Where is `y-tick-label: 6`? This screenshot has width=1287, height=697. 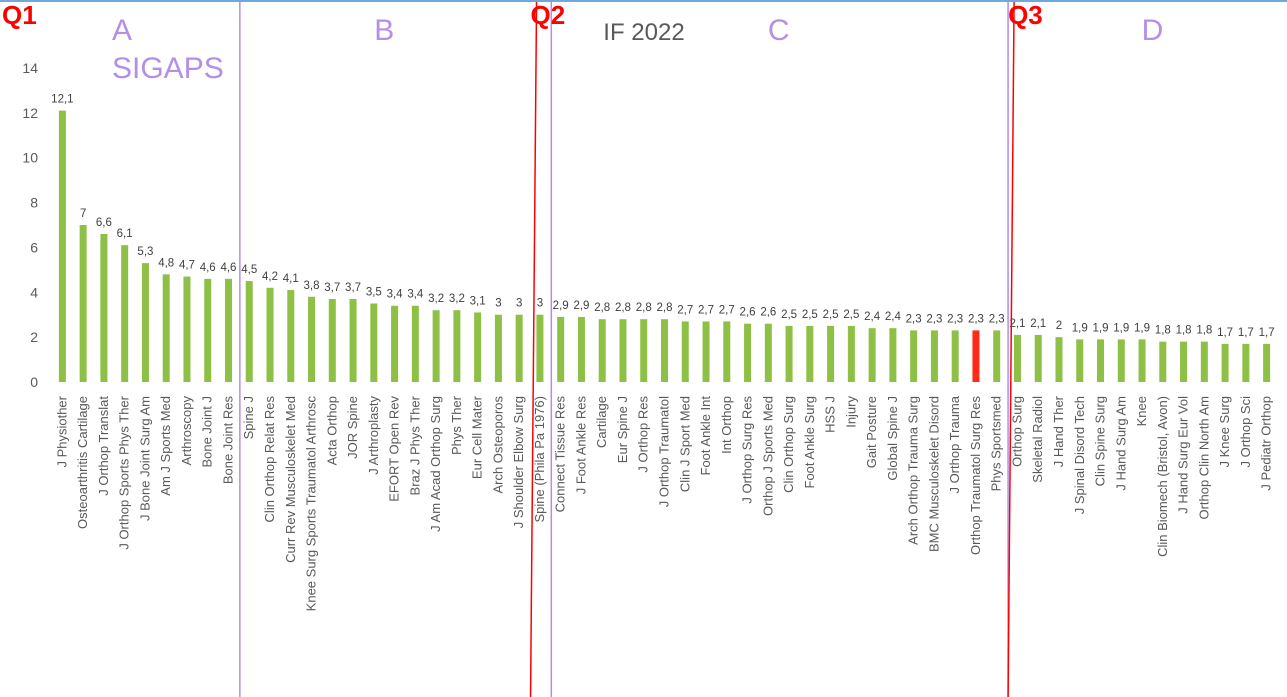 y-tick-label: 6 is located at coordinates (34, 247).